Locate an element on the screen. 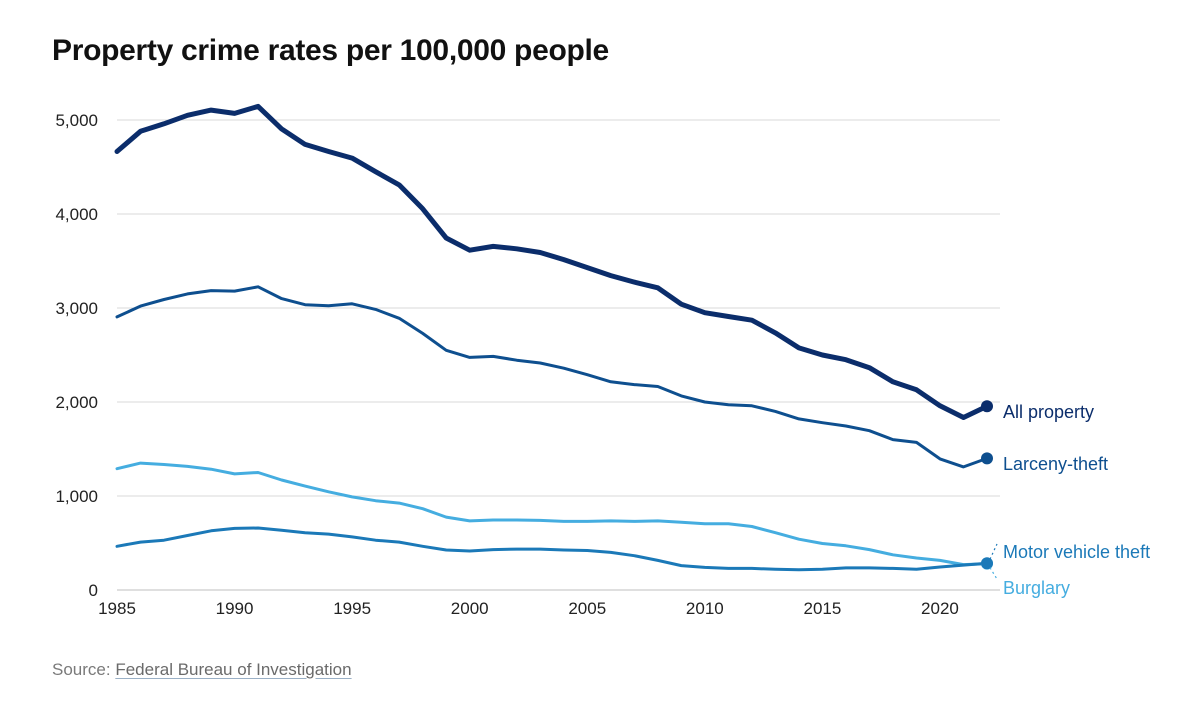 This screenshot has height=710, width=1200. y-tick-label: 1,000 is located at coordinates (76, 496).